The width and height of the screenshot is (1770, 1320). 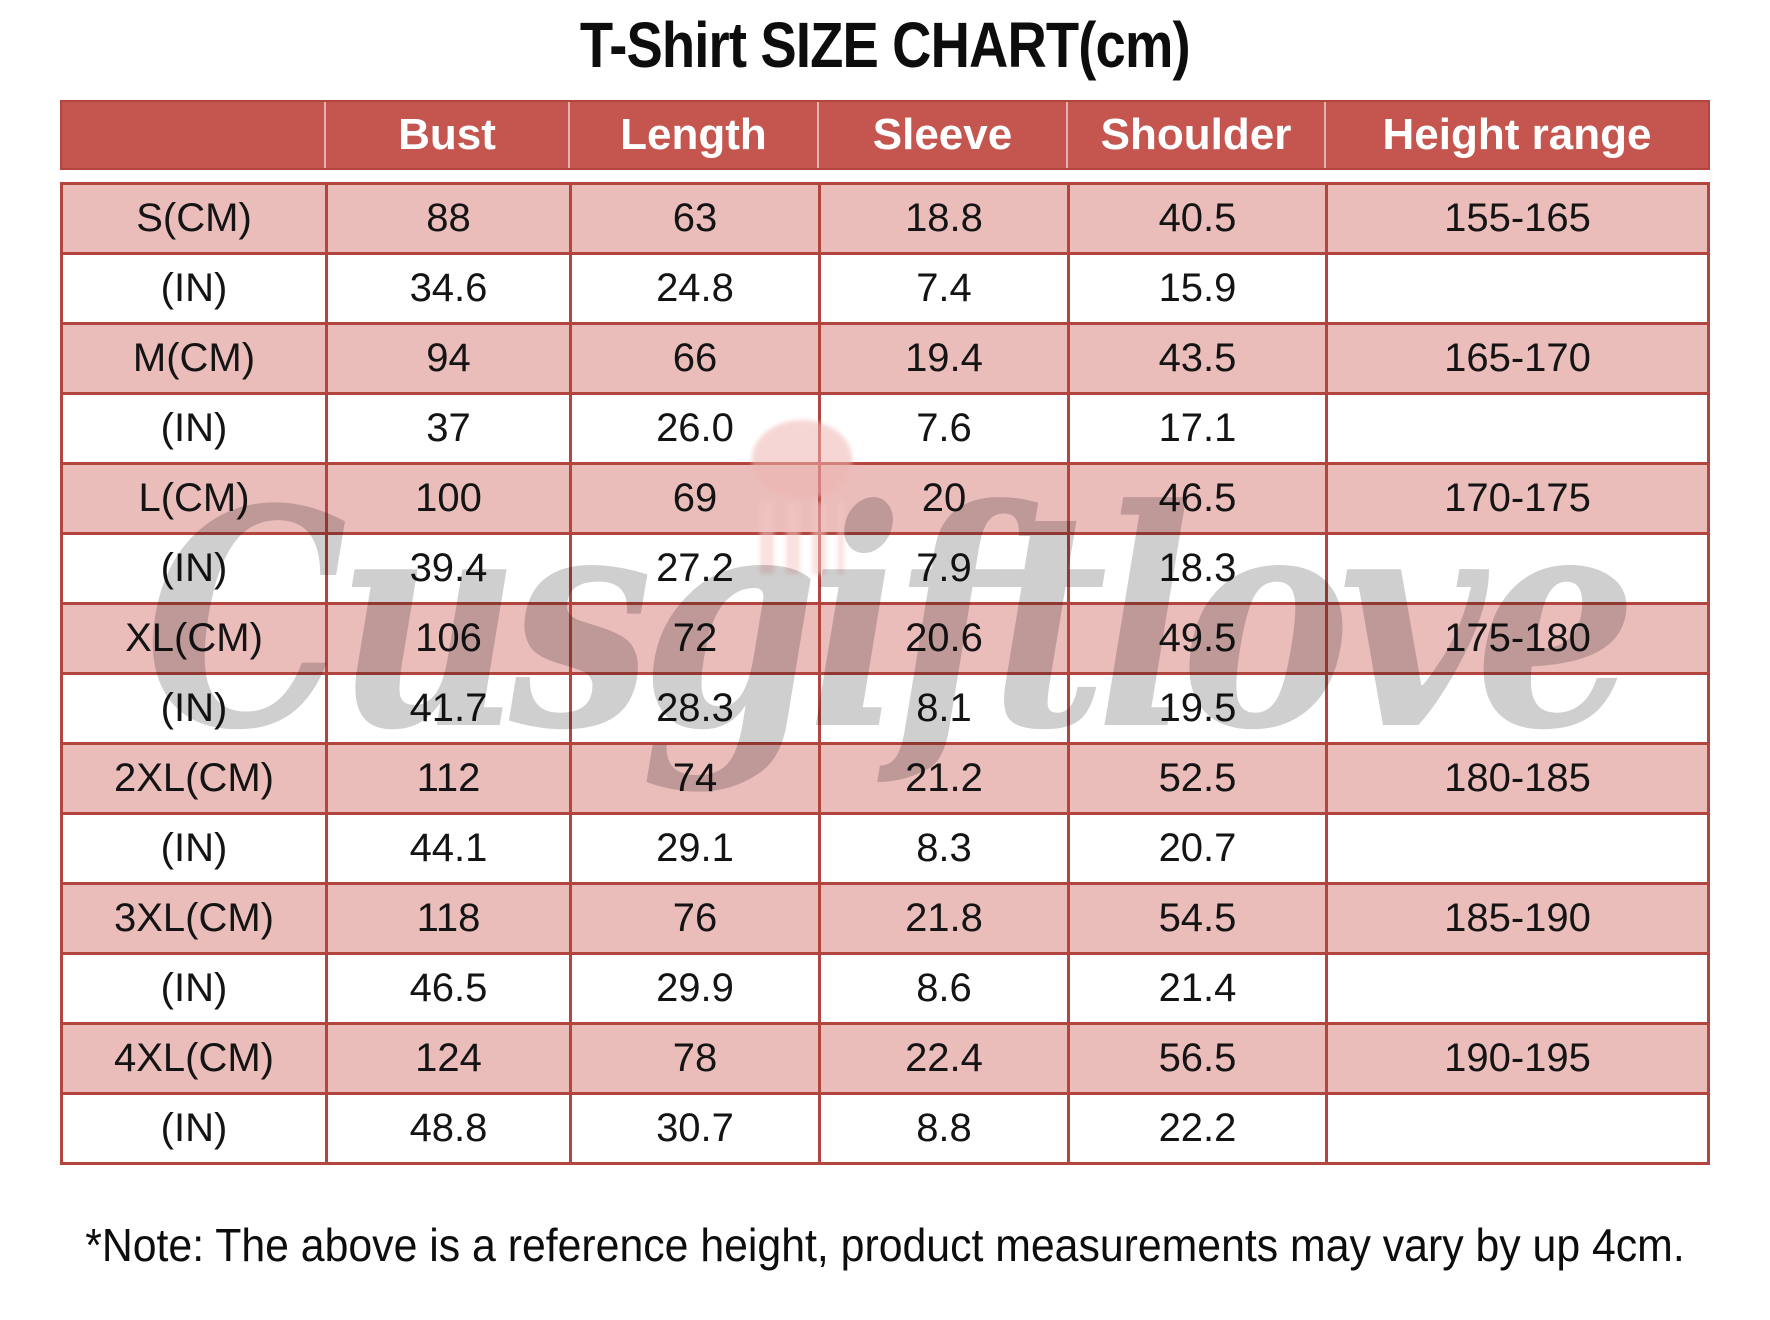 I want to click on value-cell: 21.2, so click(x=942, y=778).